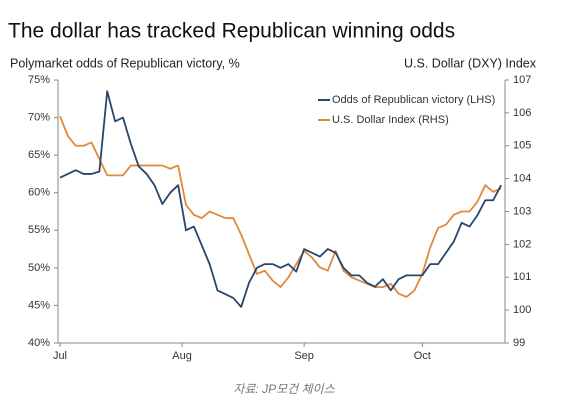  I want to click on y2-tick-label: 105, so click(522, 146).